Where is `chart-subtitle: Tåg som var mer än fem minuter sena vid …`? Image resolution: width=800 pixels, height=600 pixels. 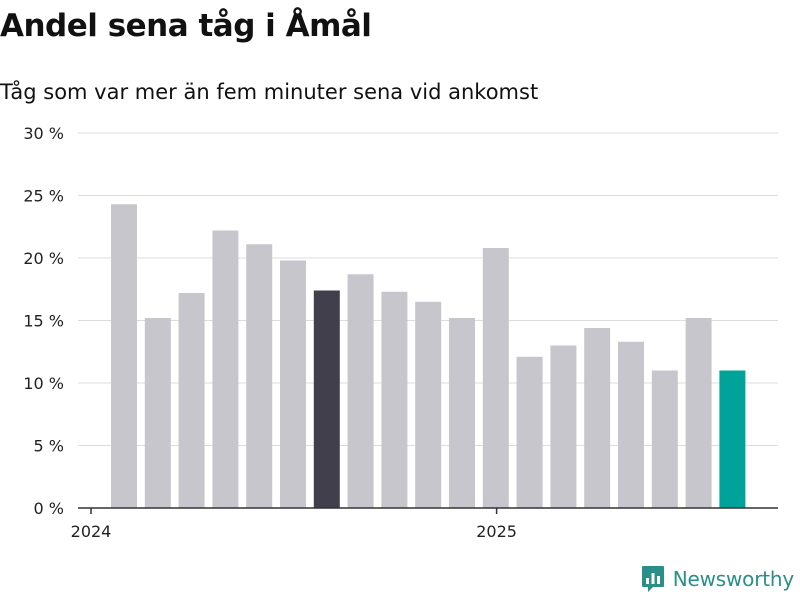 chart-subtitle: Tåg som var mer än fem minuter sena vid … is located at coordinates (269, 92).